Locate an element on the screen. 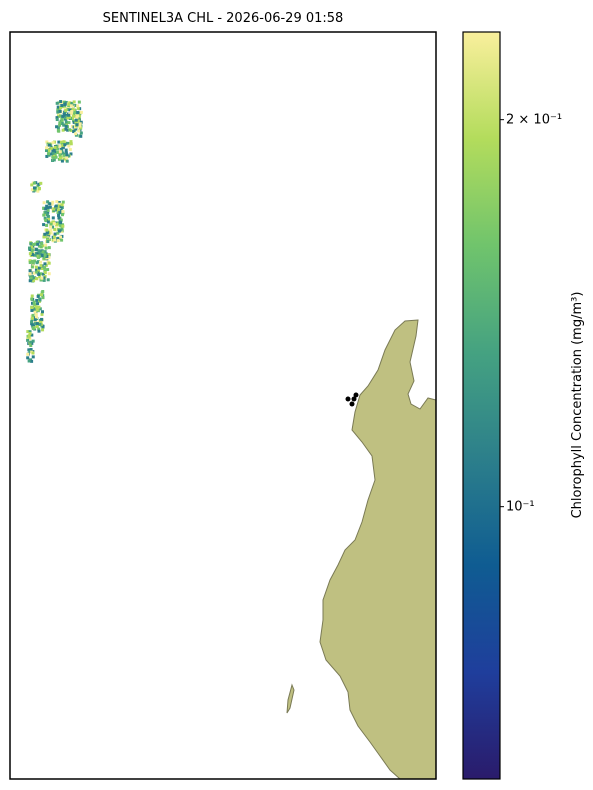 The width and height of the screenshot is (593, 790). colorbar-ticks: 2 × 10⁻¹ 10⁻¹ is located at coordinates (531, 314).